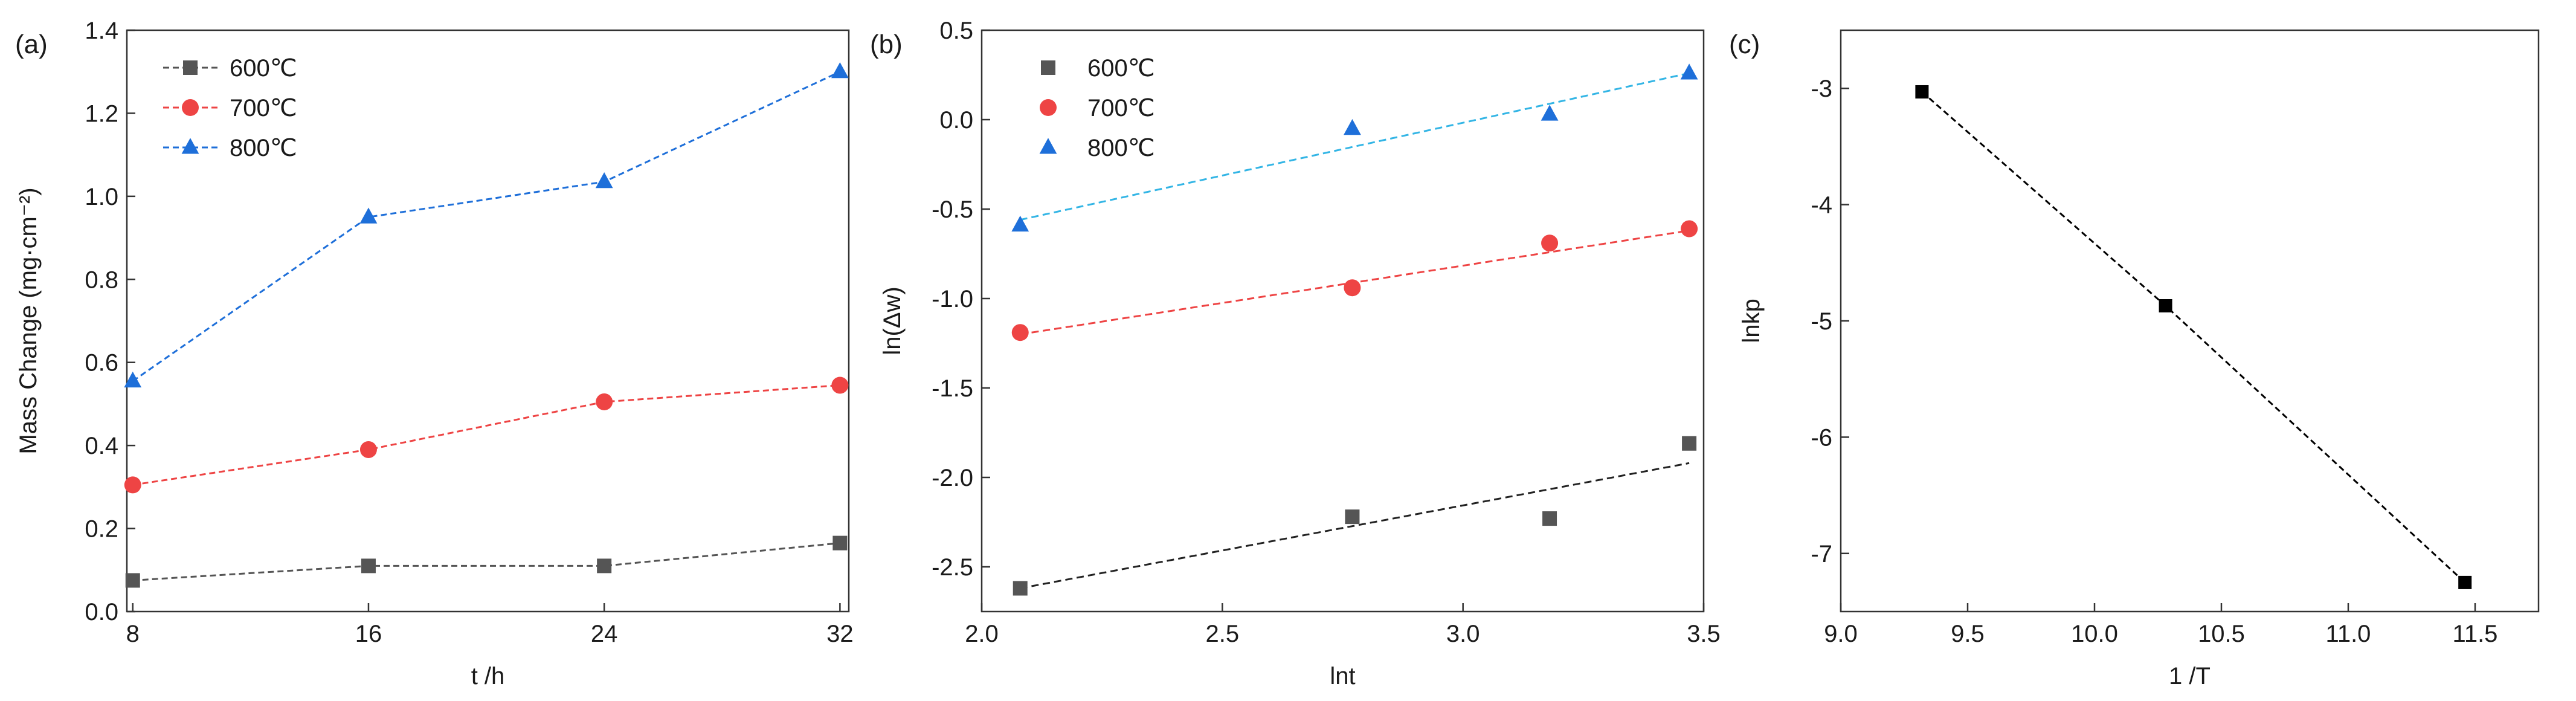  What do you see at coordinates (101, 31) in the screenshot?
I see `y-tick-label: 1.4` at bounding box center [101, 31].